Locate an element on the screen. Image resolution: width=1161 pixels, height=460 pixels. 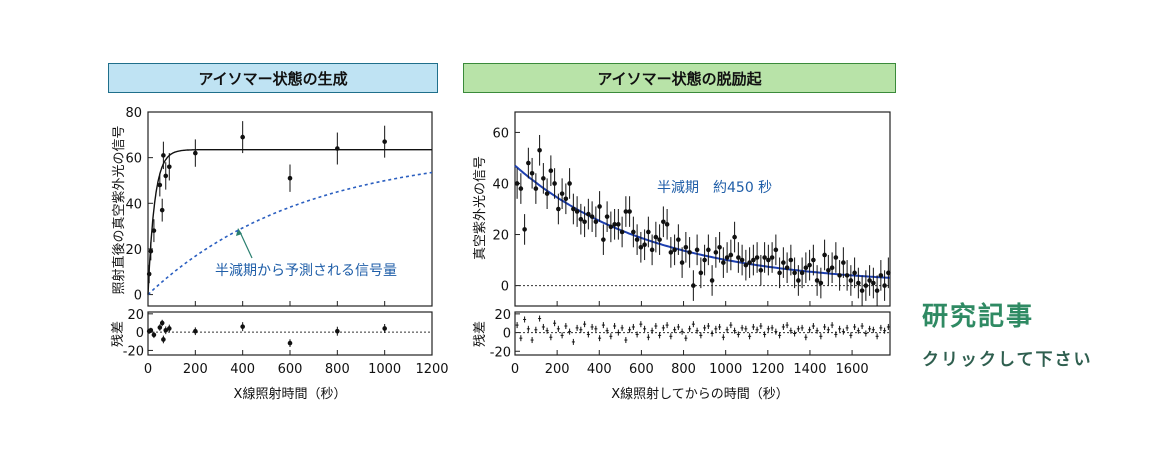
left-x-tick-label: 1000 is located at coordinates (384, 369).